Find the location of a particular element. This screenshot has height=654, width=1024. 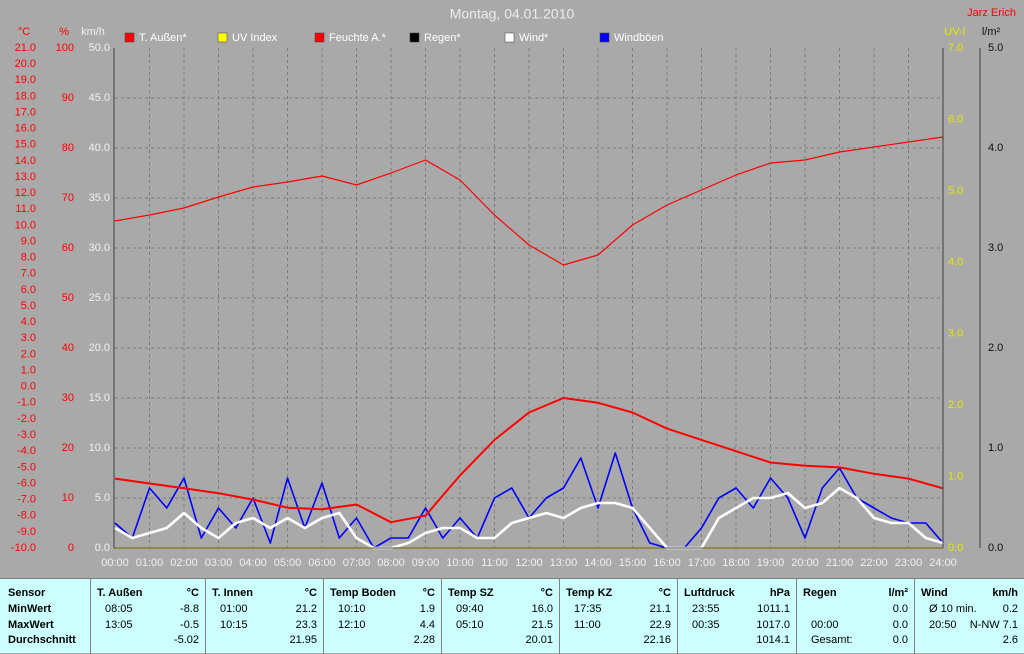

table-cell: 20.01 is located at coordinates (539, 640).